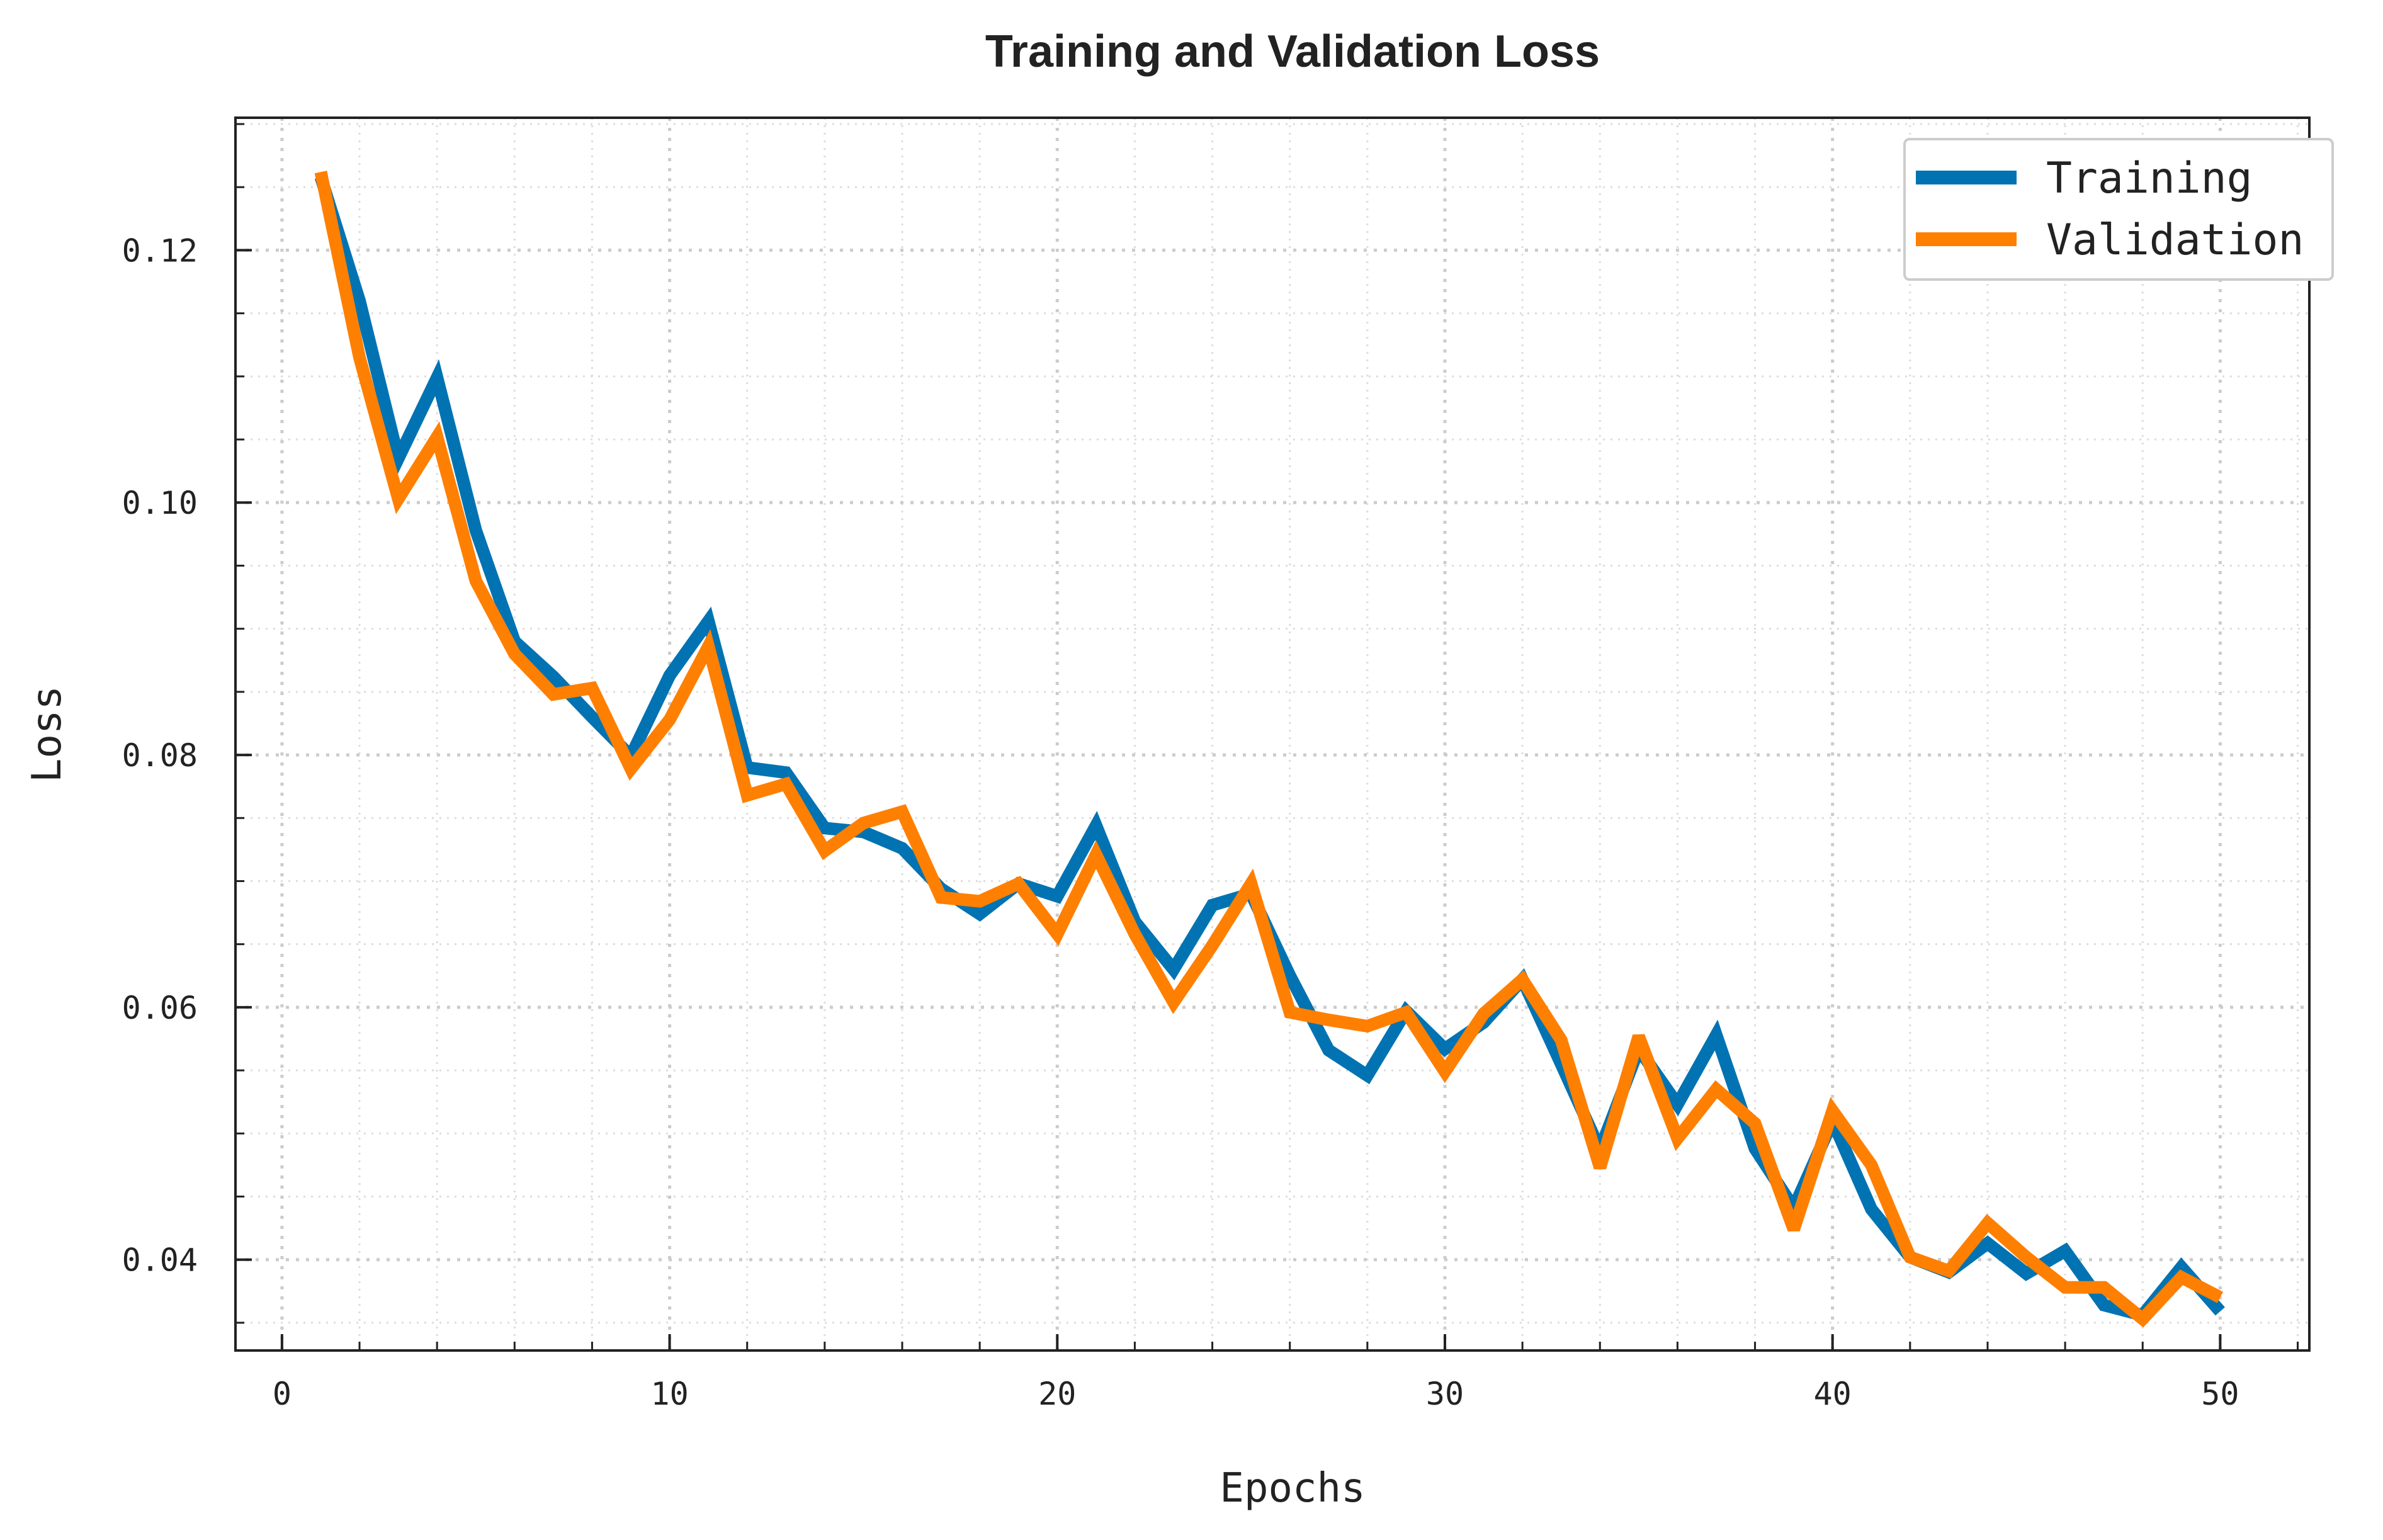  What do you see at coordinates (2149, 178) in the screenshot?
I see `legend-training-label: Training` at bounding box center [2149, 178].